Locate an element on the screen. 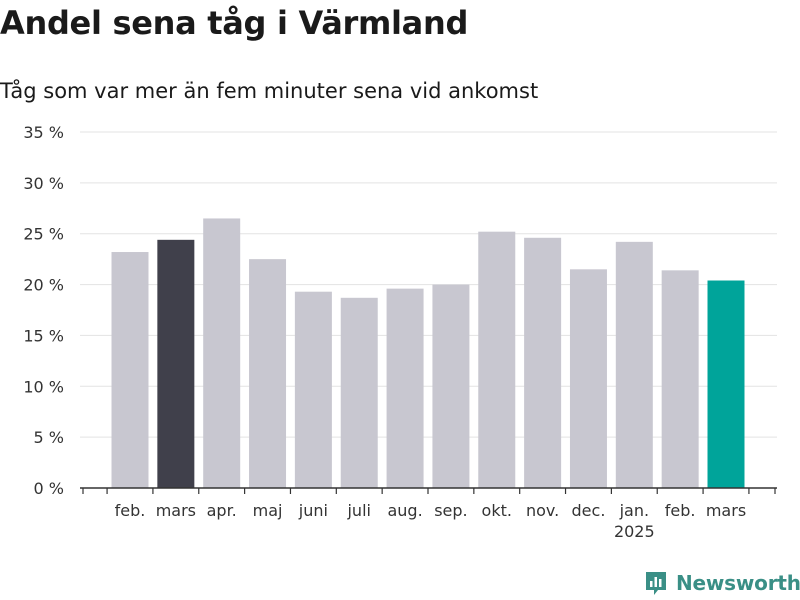 The width and height of the screenshot is (800, 600). y-tick-label: 30 % is located at coordinates (43, 183).